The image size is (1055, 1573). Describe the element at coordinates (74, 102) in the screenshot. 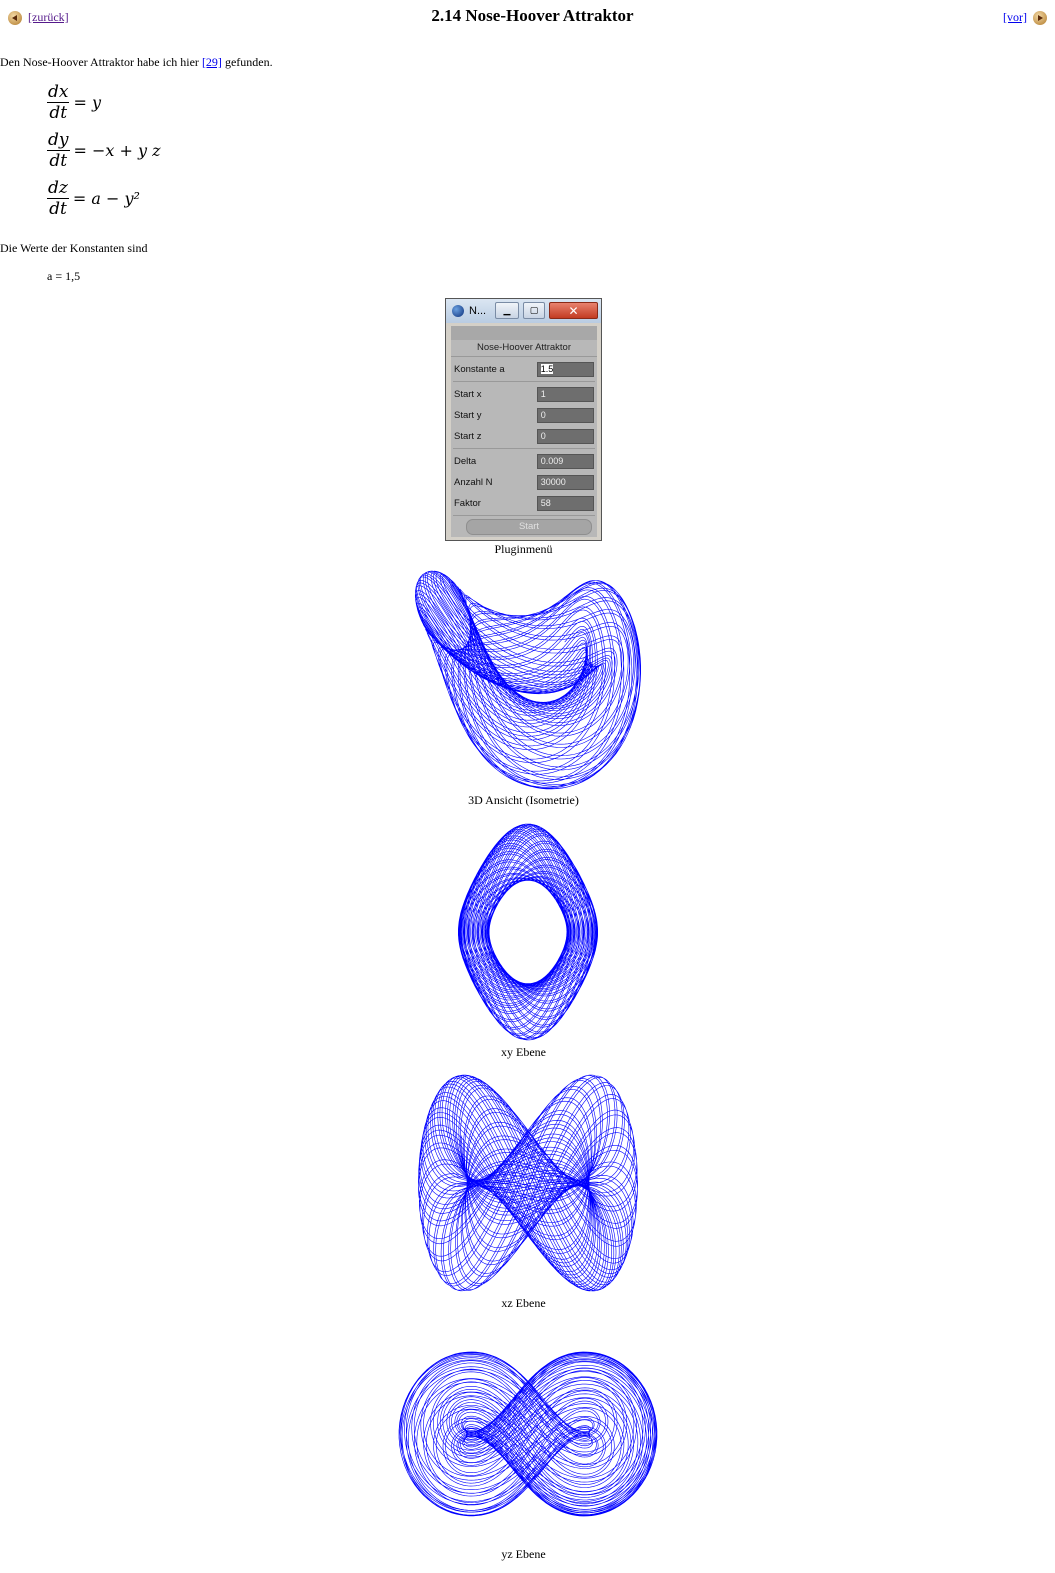

I see `equation-dx: dx dt = y` at that location.